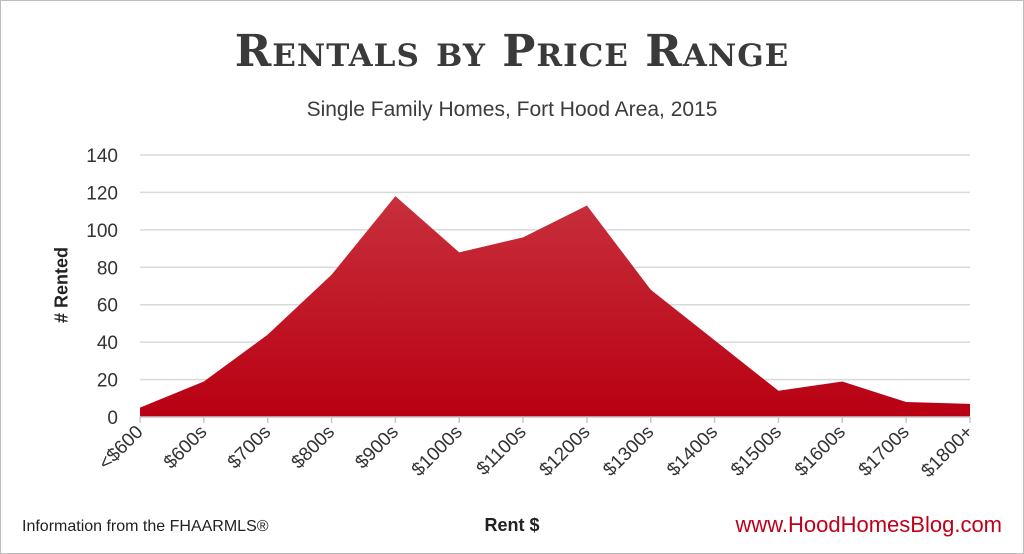 Image resolution: width=1024 pixels, height=554 pixels. What do you see at coordinates (112, 418) in the screenshot?
I see `y-tick-label: 0` at bounding box center [112, 418].